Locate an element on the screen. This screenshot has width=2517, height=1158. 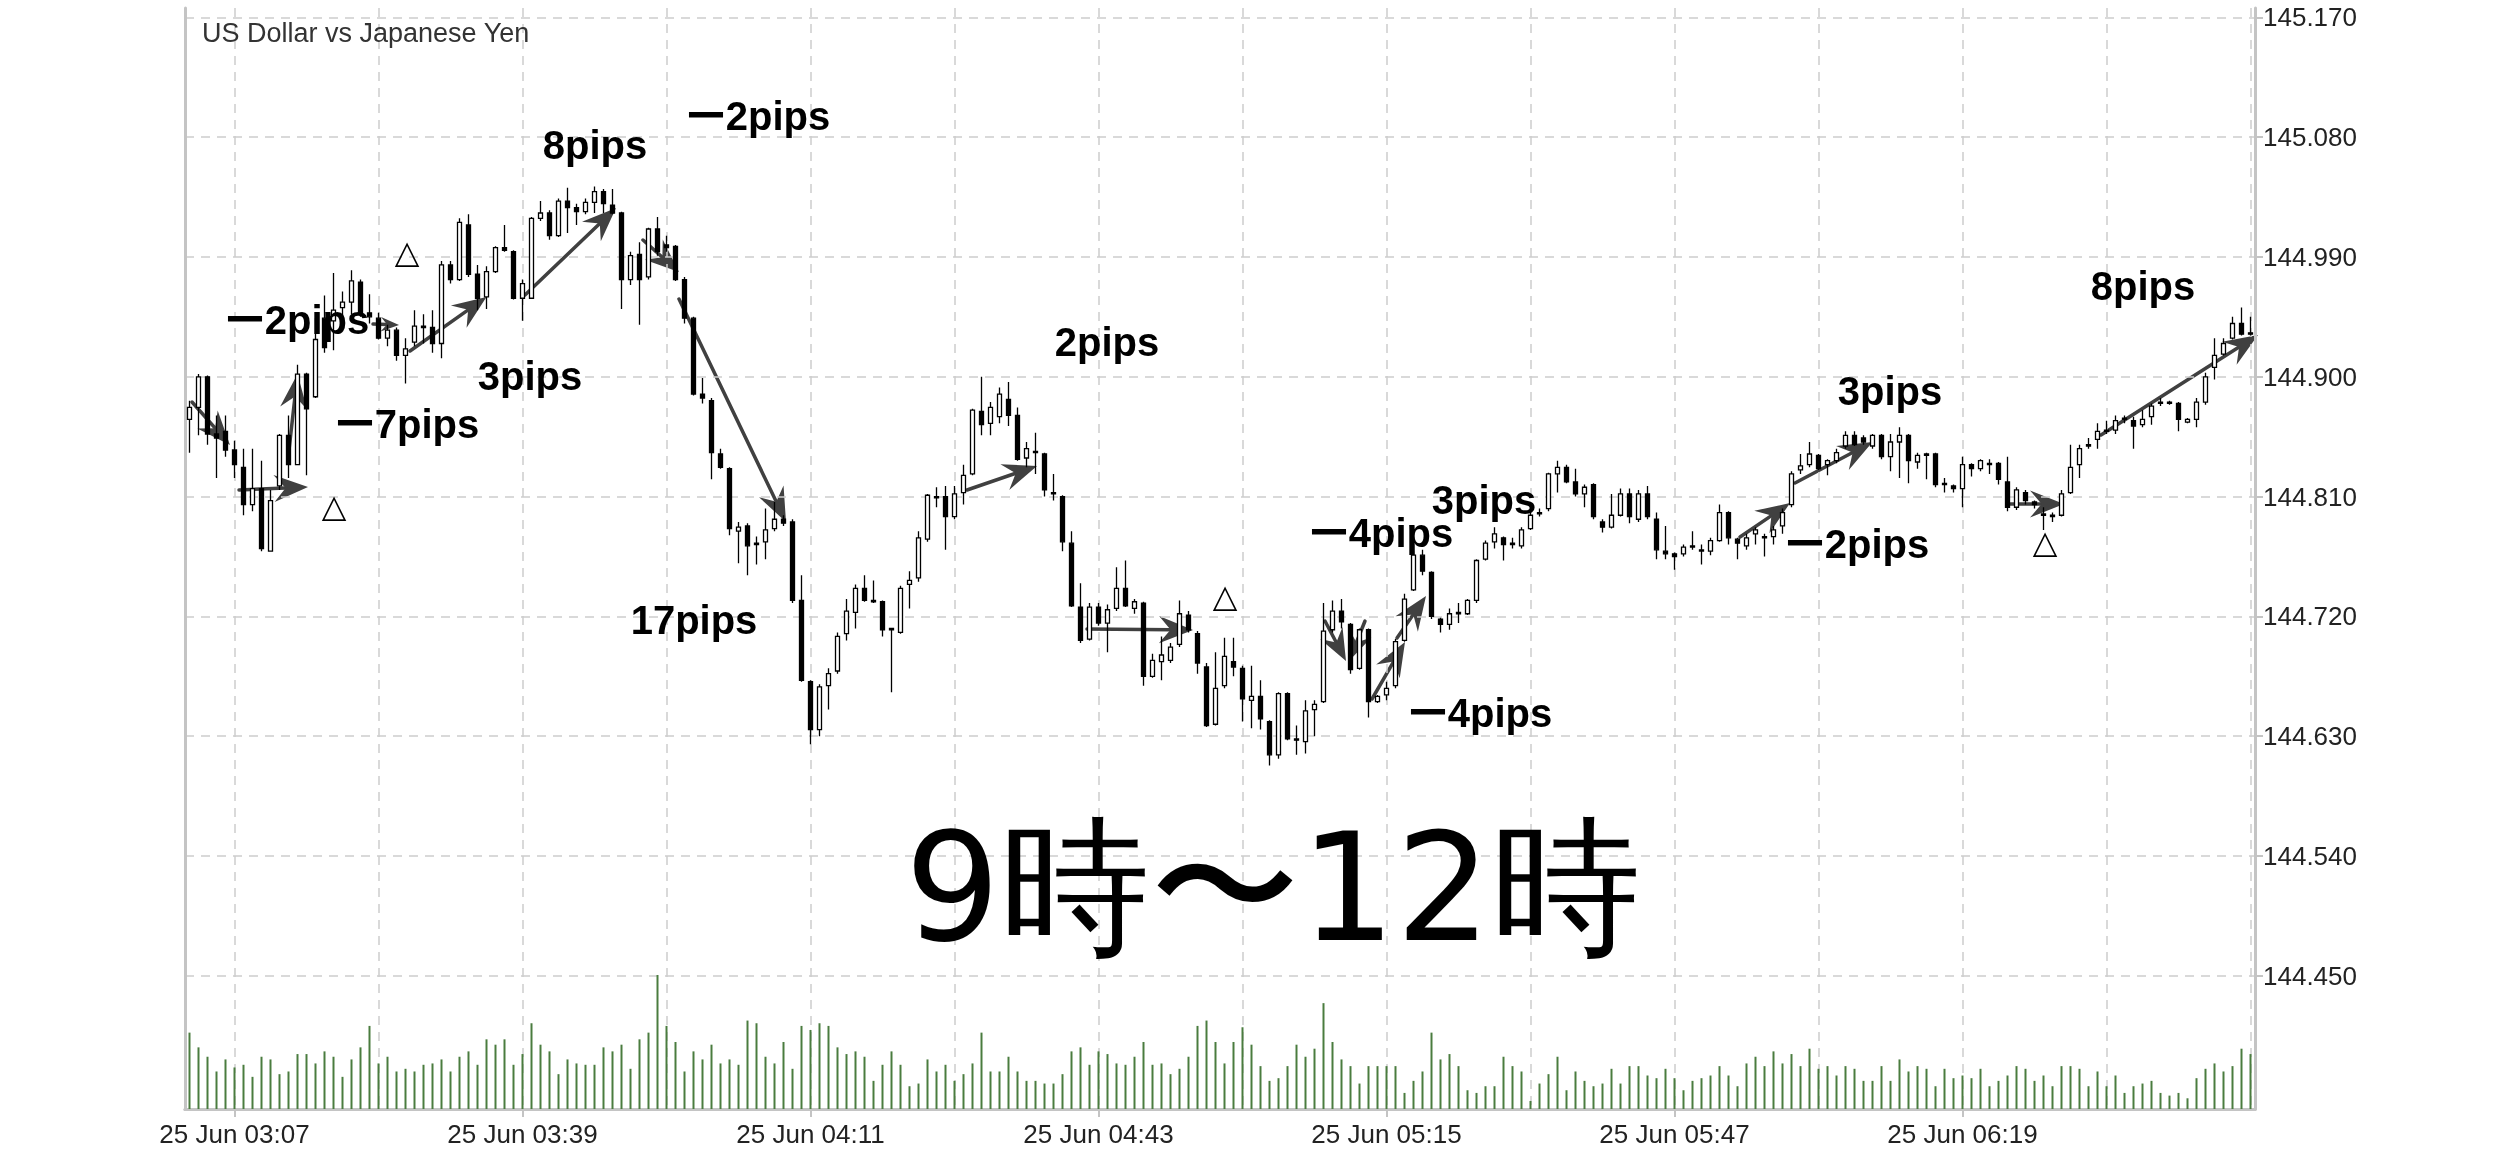
chart-title: US Dollar vs Japanese Yen is located at coordinates (366, 32).